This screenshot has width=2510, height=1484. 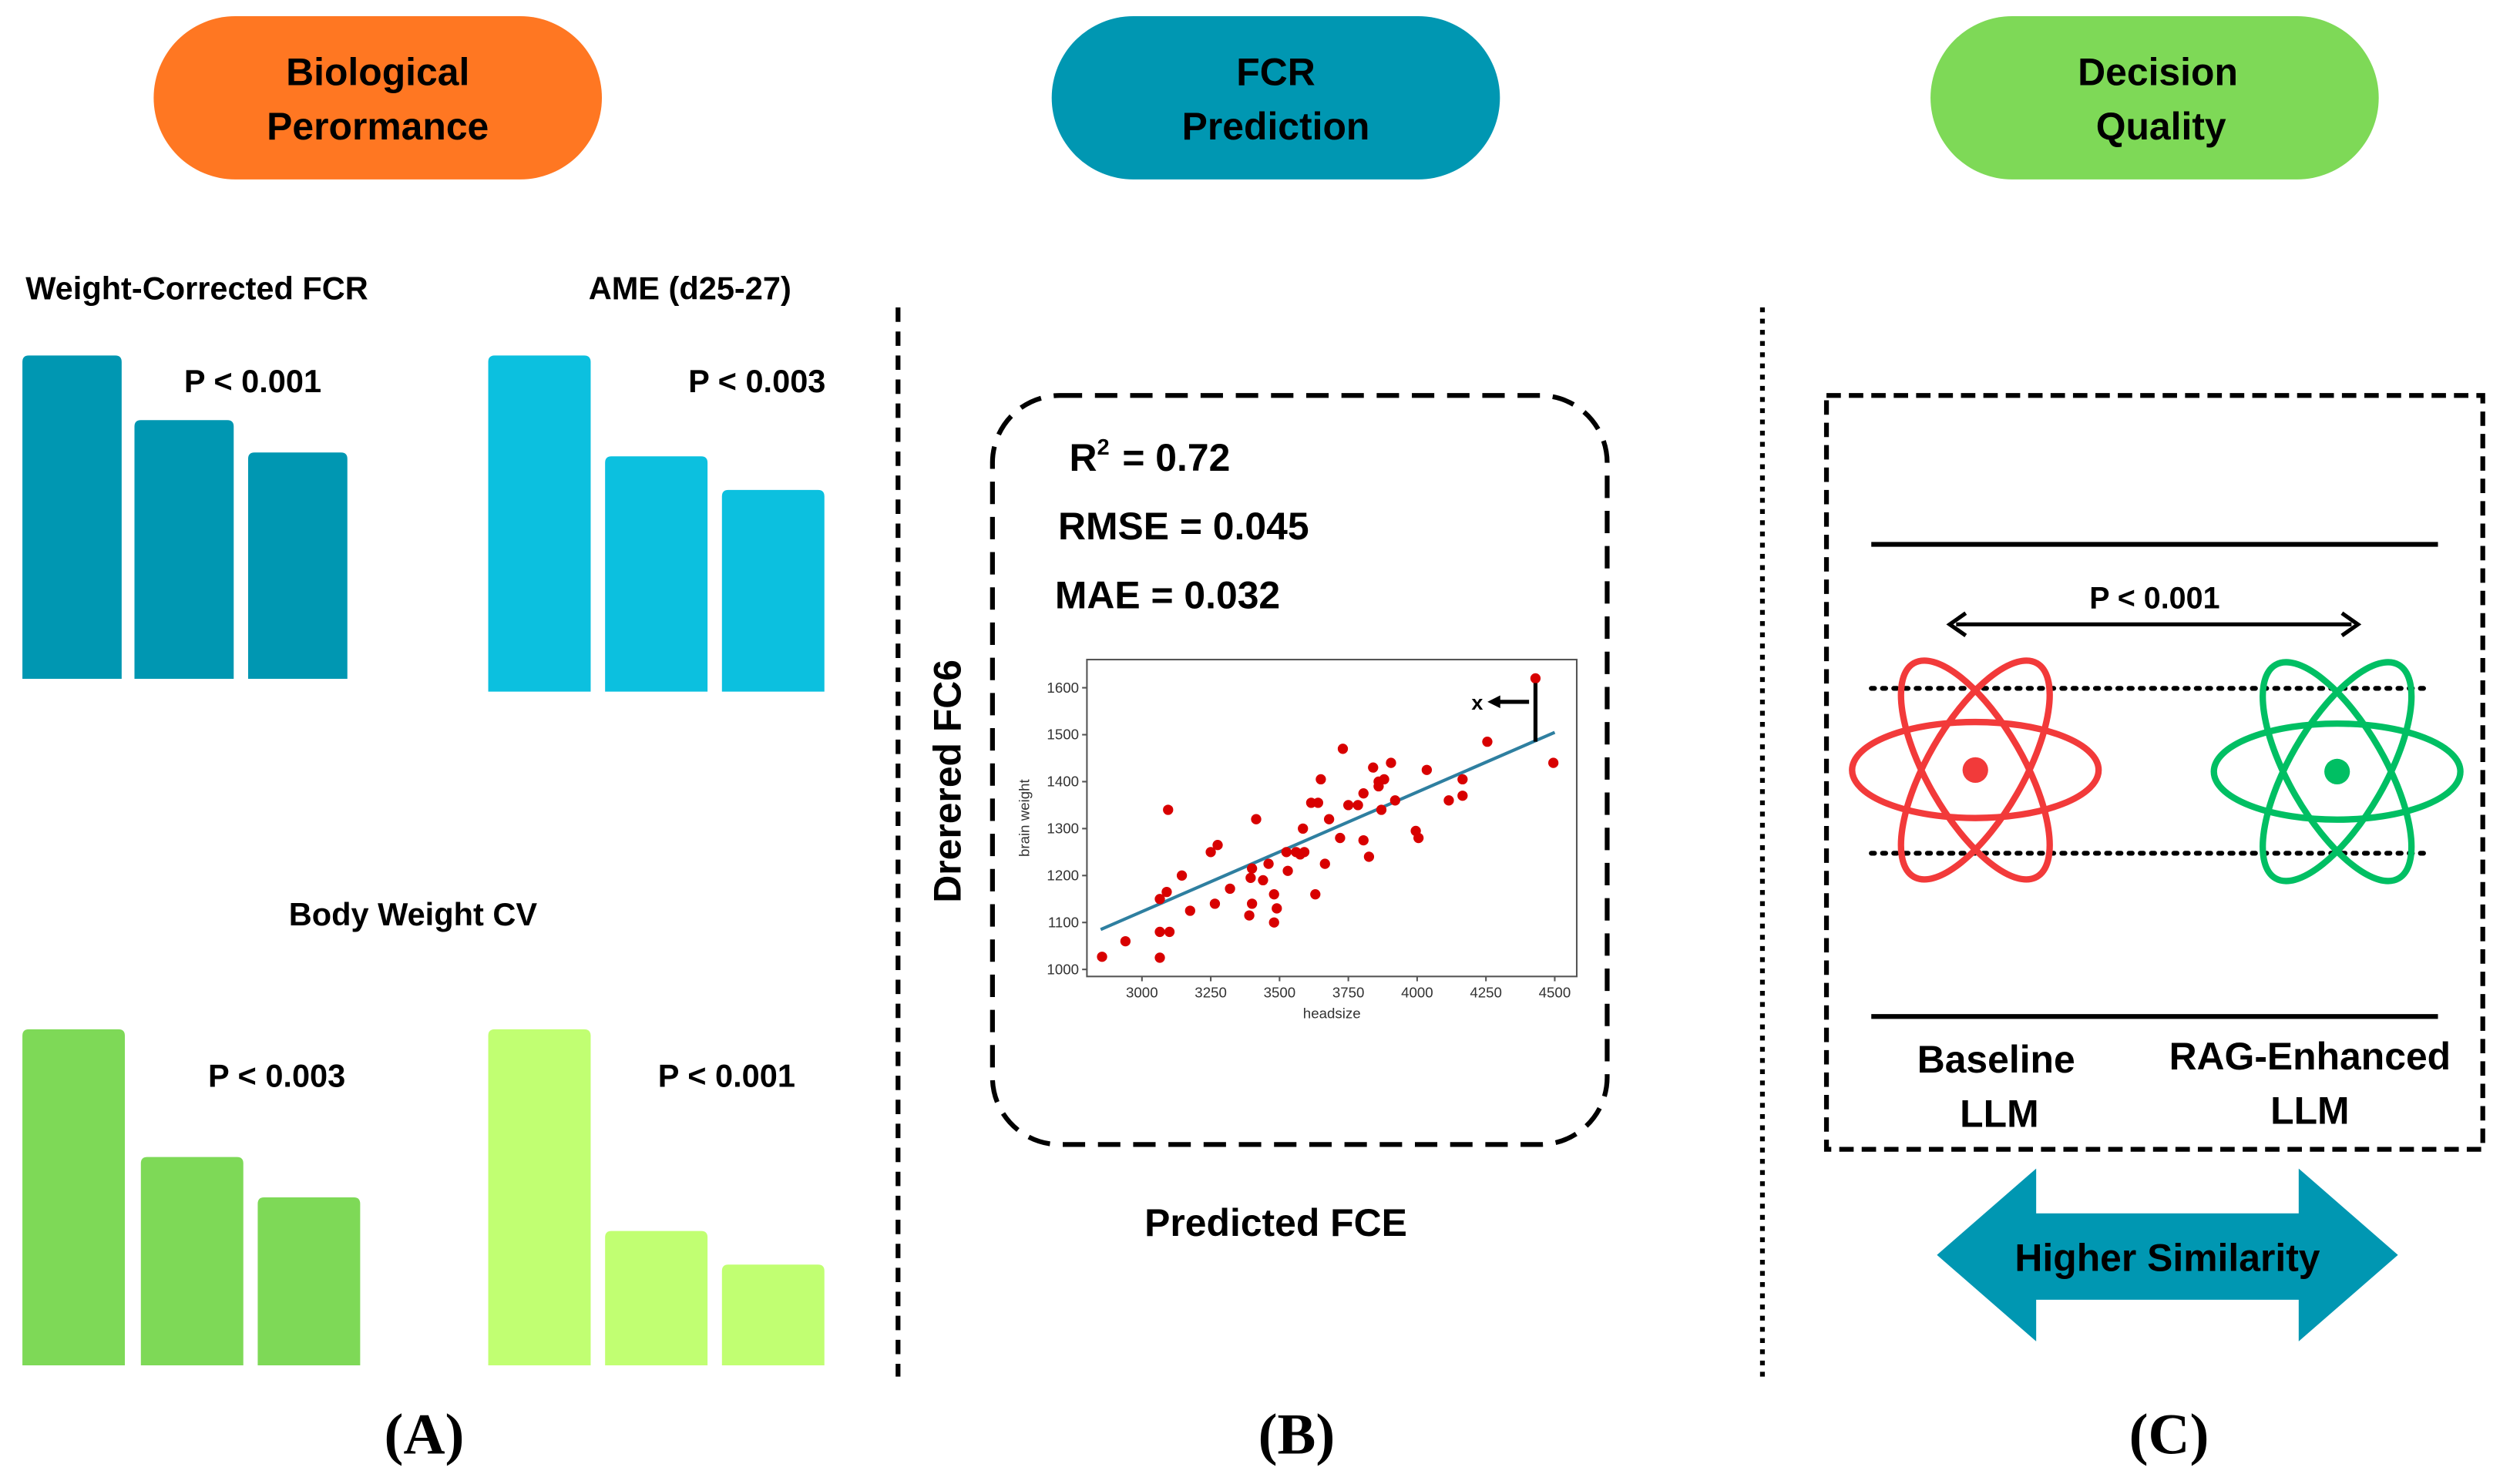 What do you see at coordinates (1332, 1013) in the screenshot?
I see `scatter-x-label: headsize` at bounding box center [1332, 1013].